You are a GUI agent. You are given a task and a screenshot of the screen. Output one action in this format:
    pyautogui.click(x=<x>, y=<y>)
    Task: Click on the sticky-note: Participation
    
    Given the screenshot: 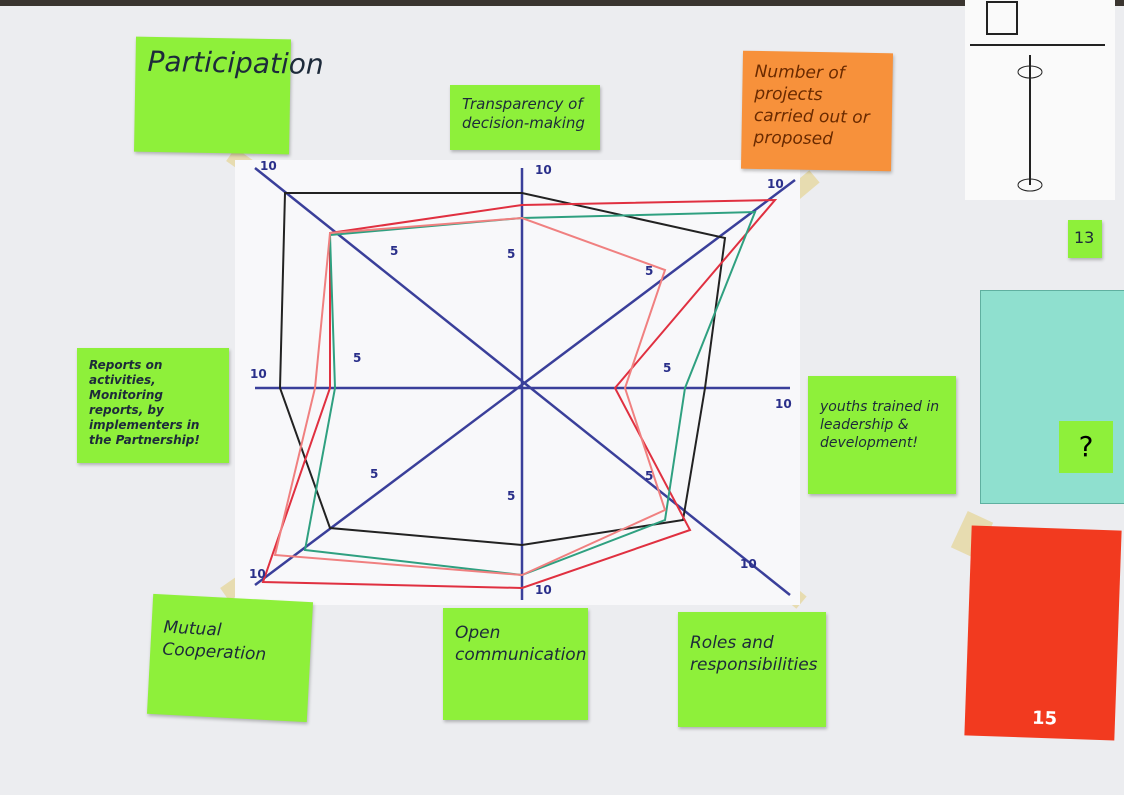 What is the action you would take?
    pyautogui.click(x=229, y=95)
    